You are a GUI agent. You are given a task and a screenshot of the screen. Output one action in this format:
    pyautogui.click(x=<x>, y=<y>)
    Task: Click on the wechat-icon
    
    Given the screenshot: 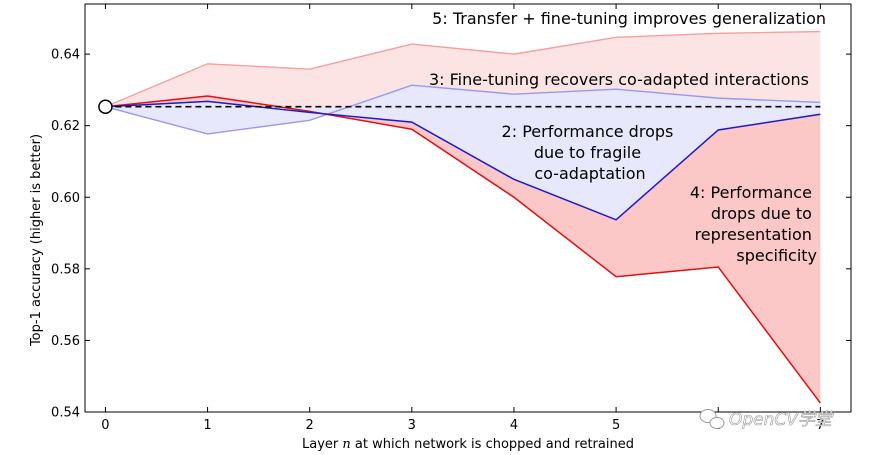 What is the action you would take?
    pyautogui.click(x=712, y=419)
    